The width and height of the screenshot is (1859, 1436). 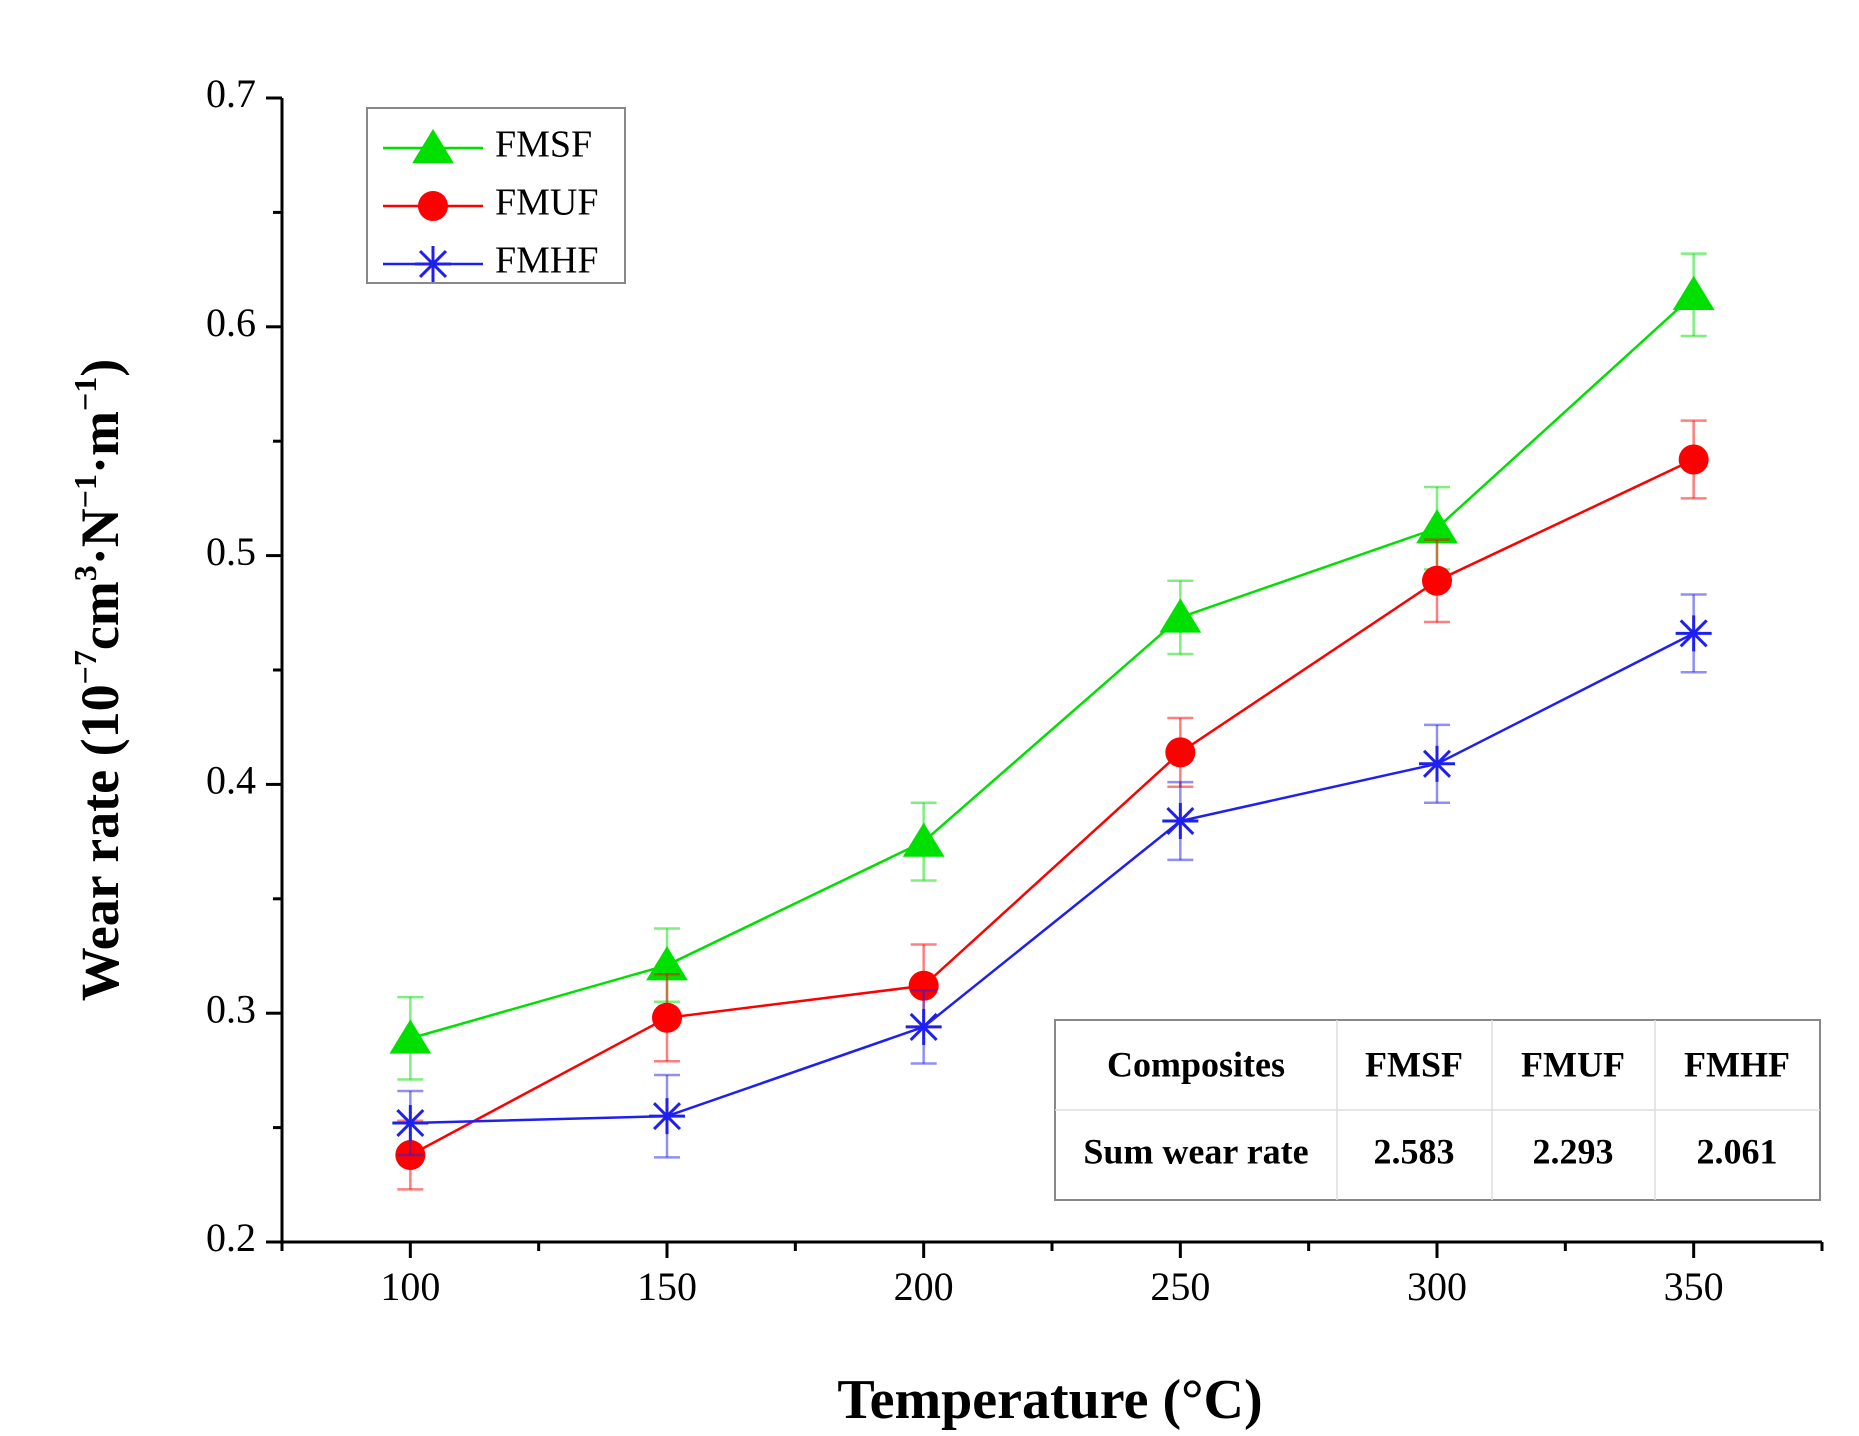 I want to click on legend-item-fmhf: FMHF, so click(x=491, y=261).